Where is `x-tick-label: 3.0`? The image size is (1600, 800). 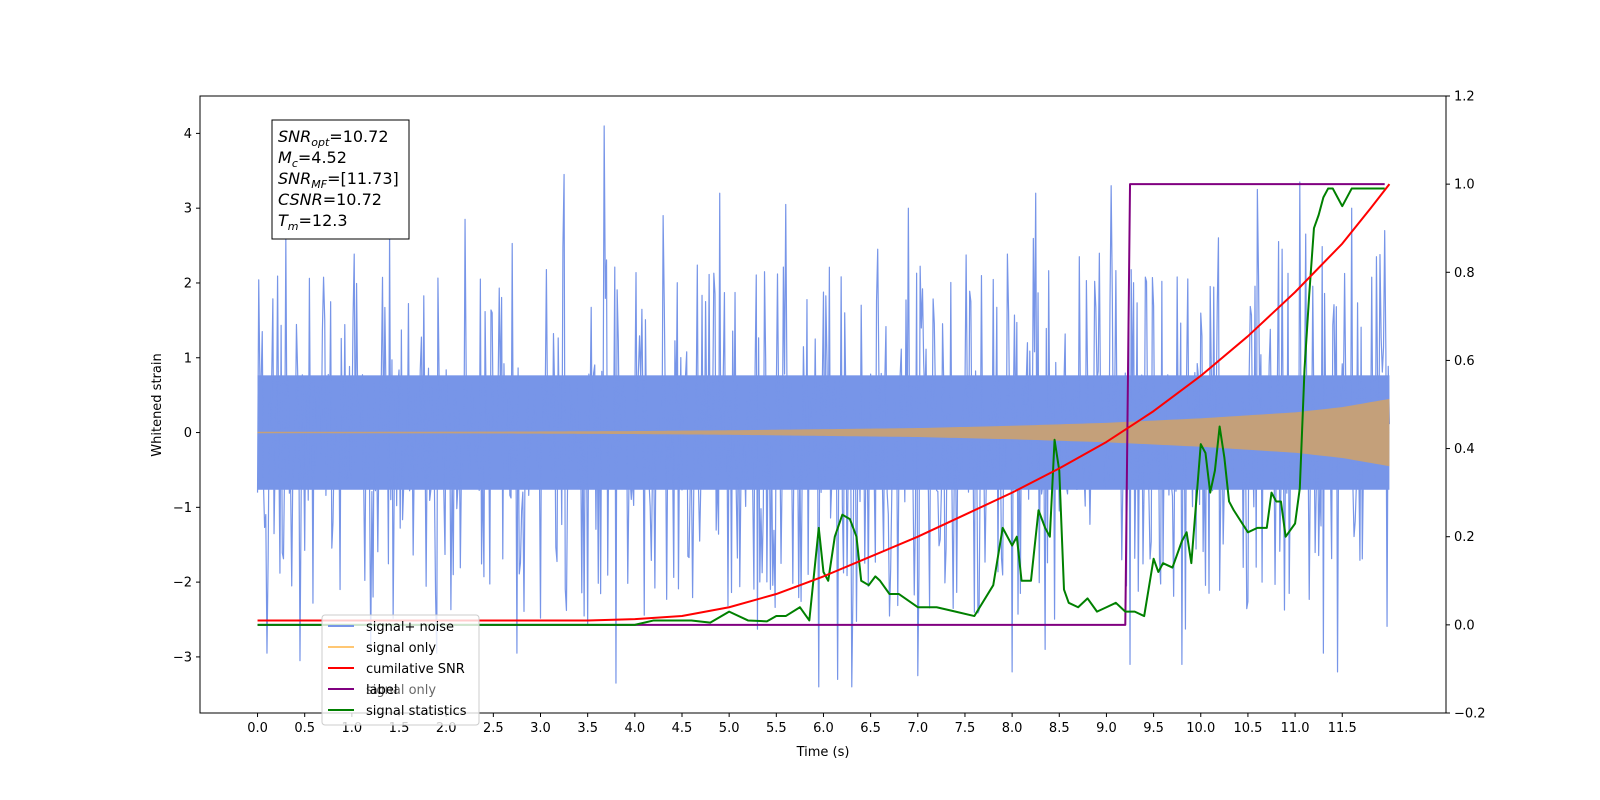
x-tick-label: 3.0 is located at coordinates (540, 728).